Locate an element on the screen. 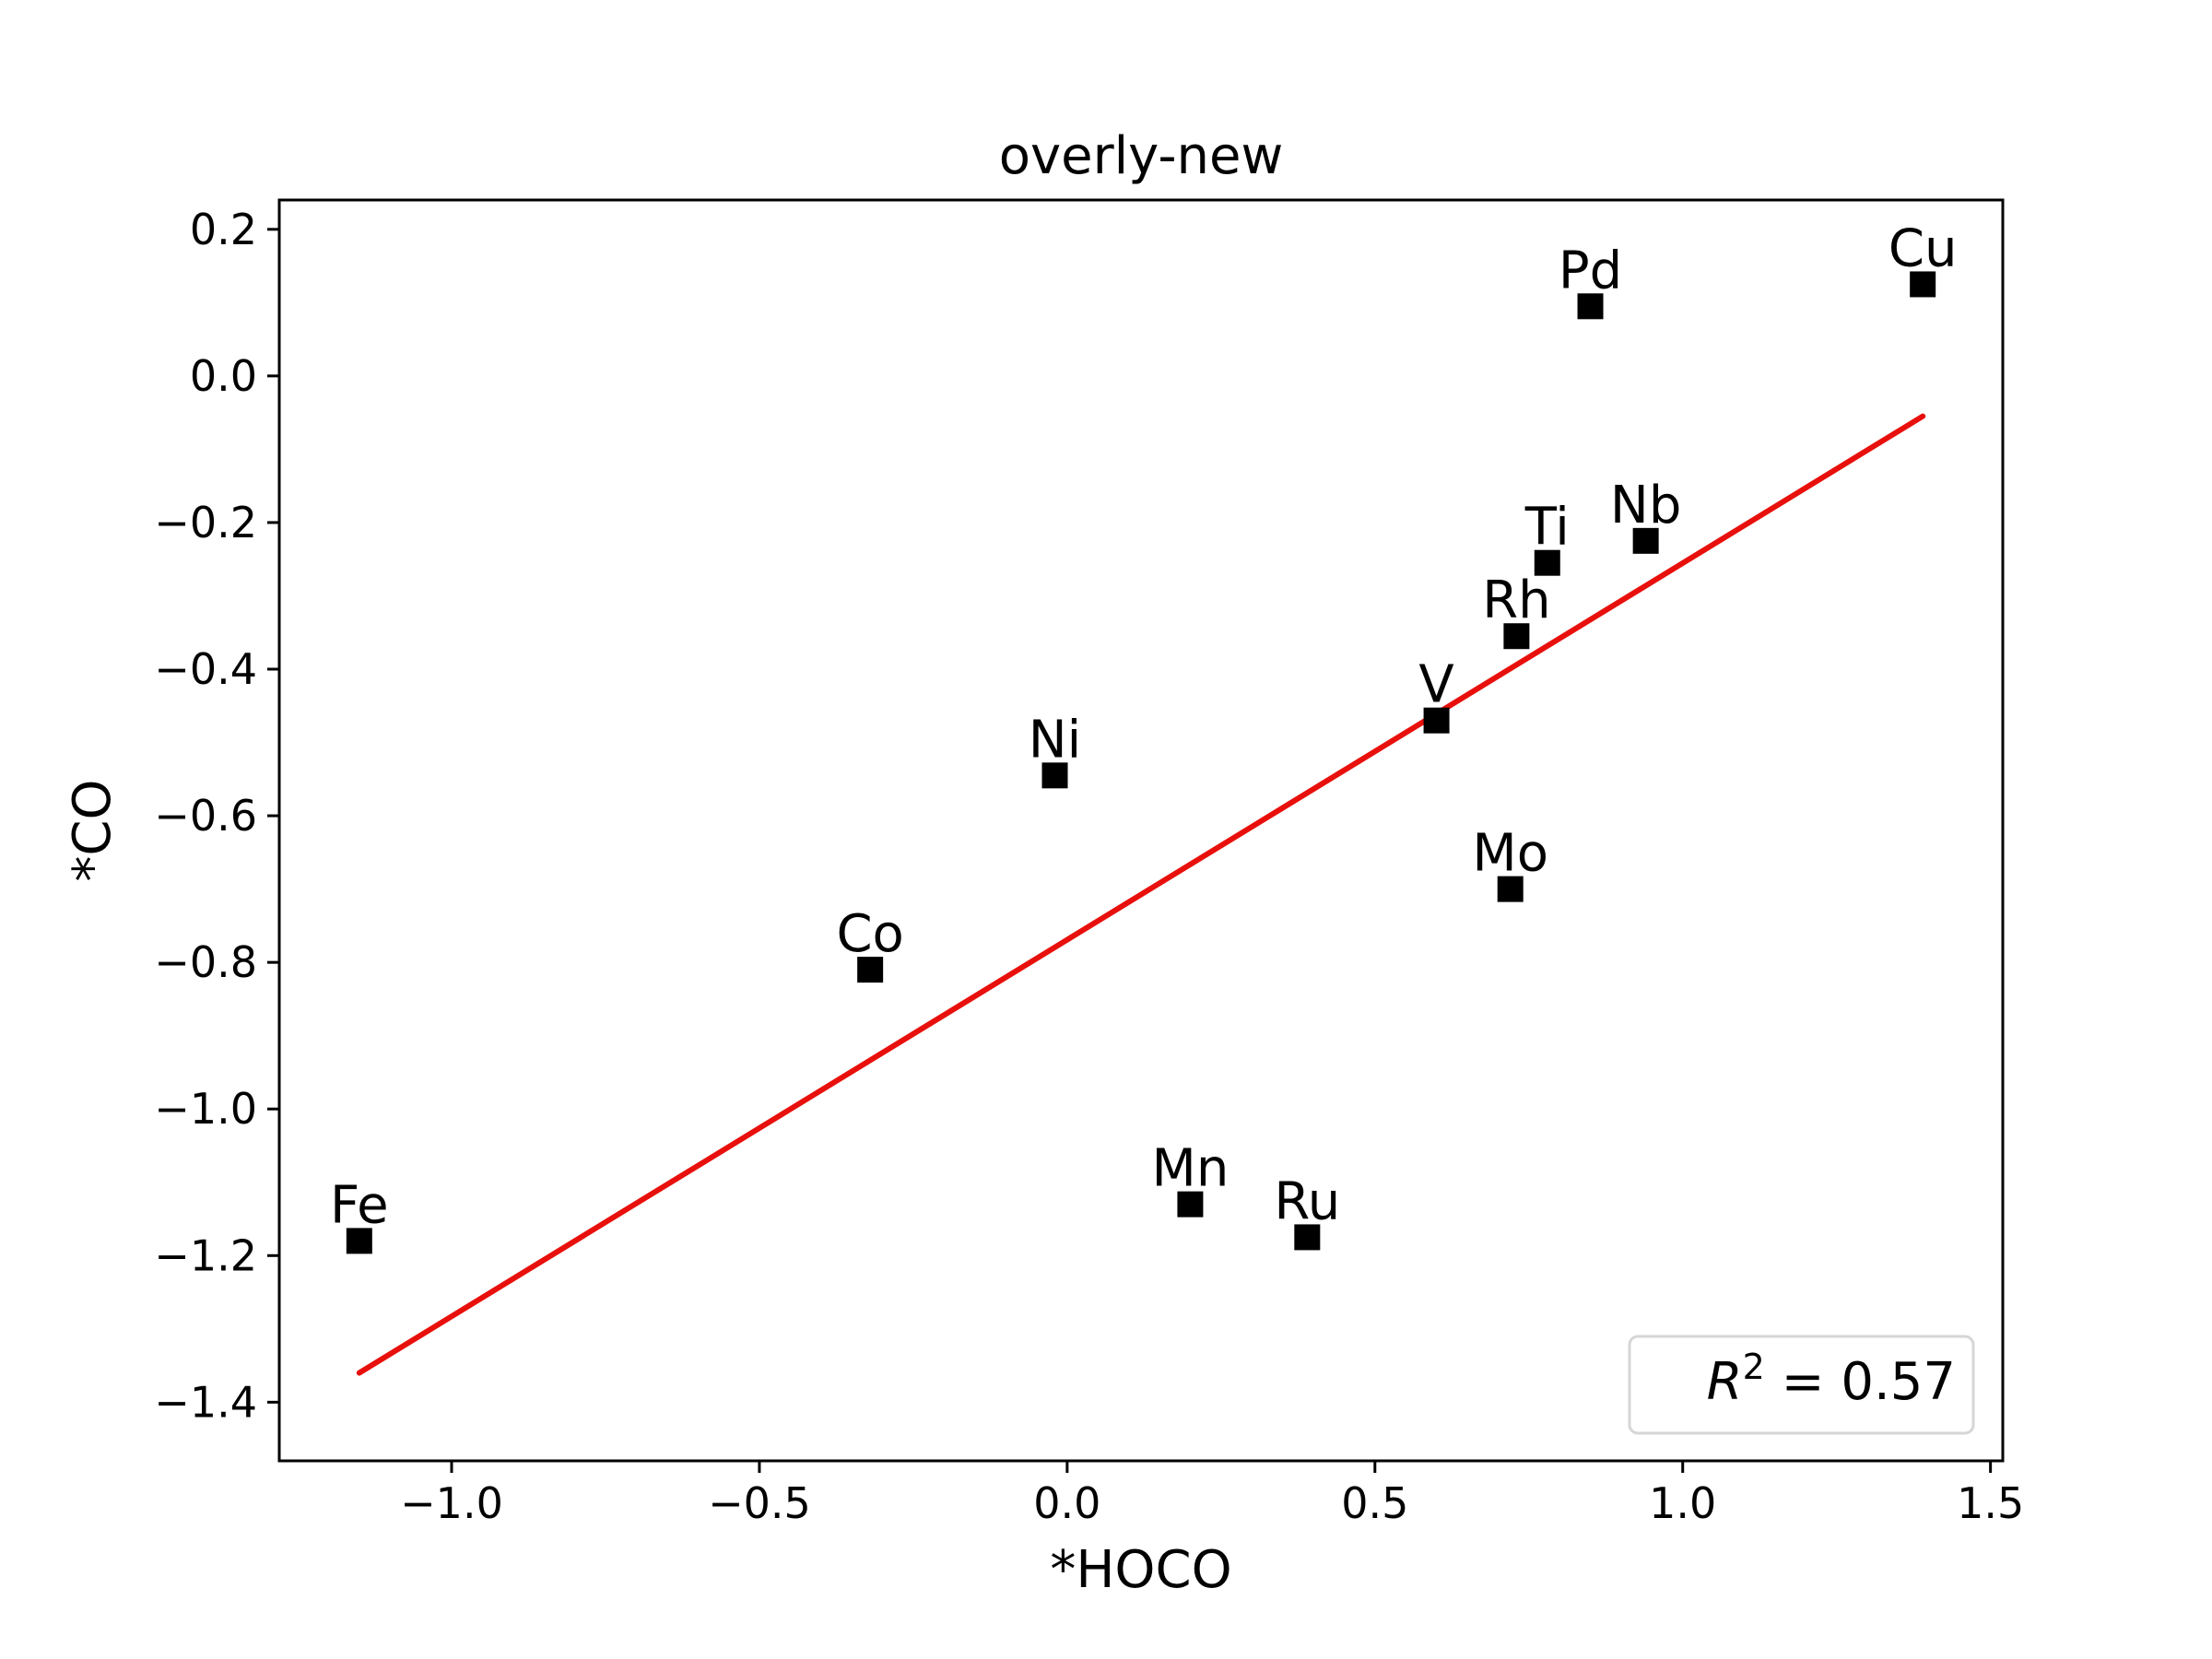 The height and width of the screenshot is (1659, 2212). legend-frame is located at coordinates (1801, 1385).